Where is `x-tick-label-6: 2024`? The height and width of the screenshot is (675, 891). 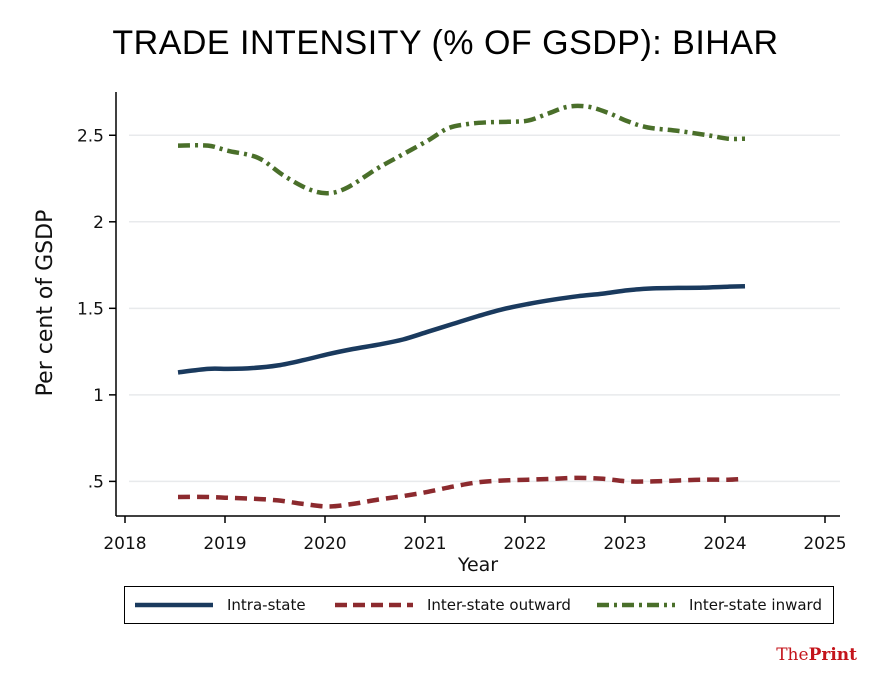 x-tick-label-6: 2024 is located at coordinates (724, 544).